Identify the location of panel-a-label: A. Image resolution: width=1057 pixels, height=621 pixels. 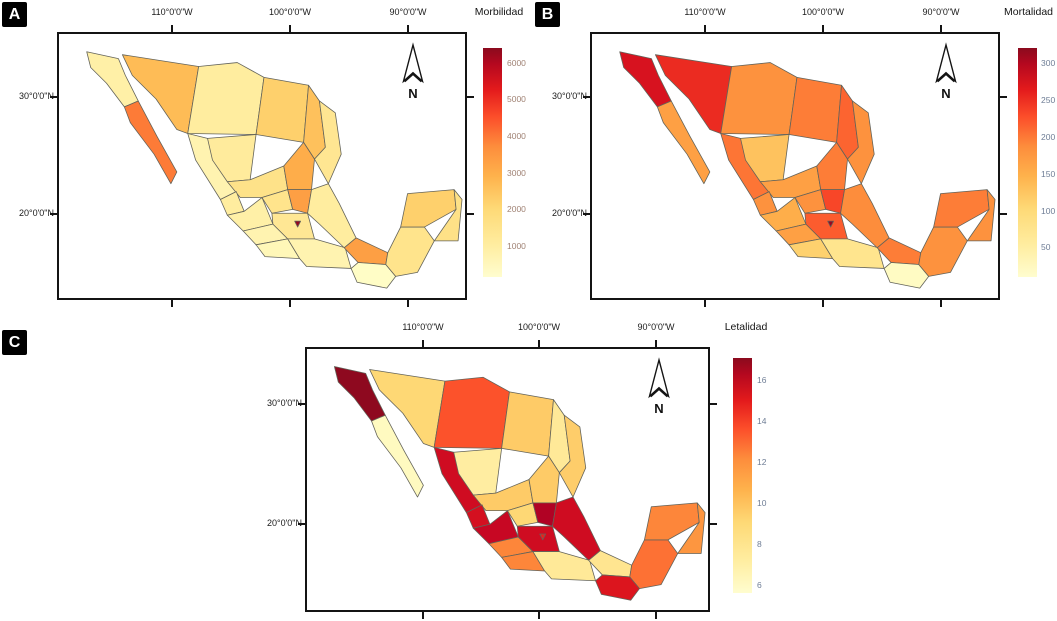
(14, 14).